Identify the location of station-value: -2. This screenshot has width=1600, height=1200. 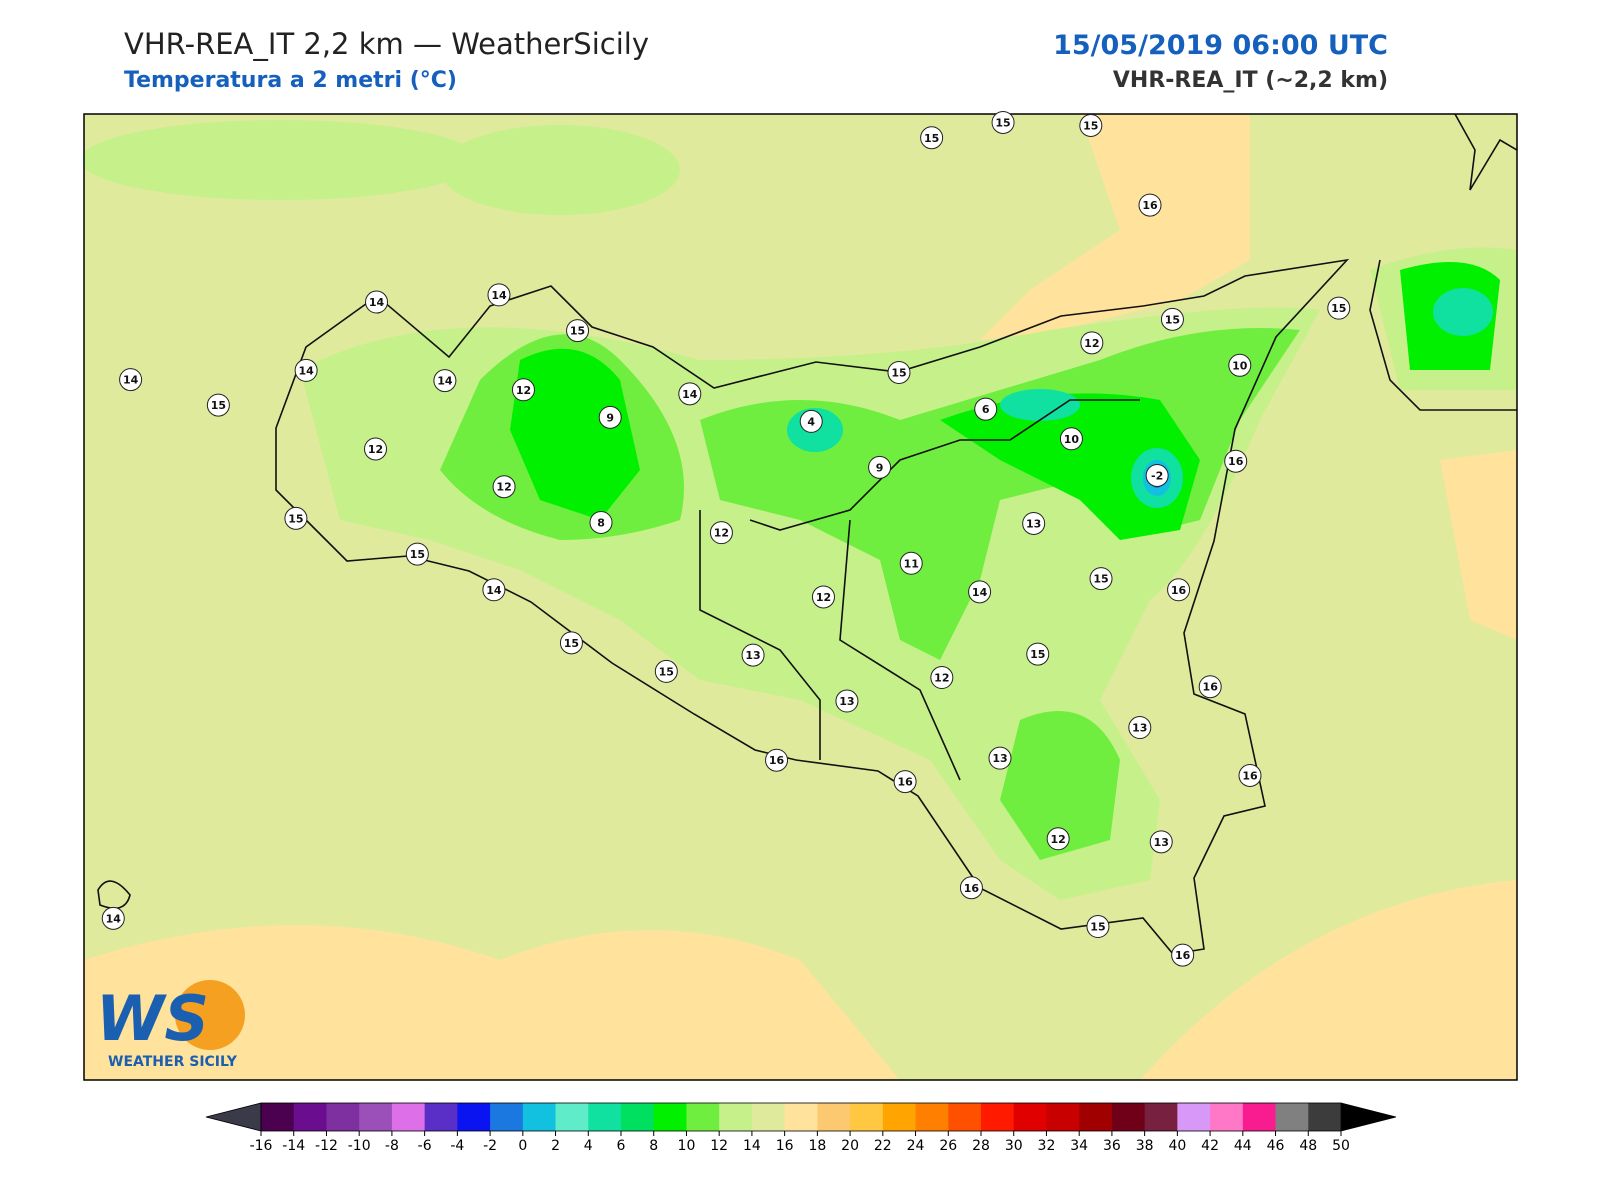
(1157, 476).